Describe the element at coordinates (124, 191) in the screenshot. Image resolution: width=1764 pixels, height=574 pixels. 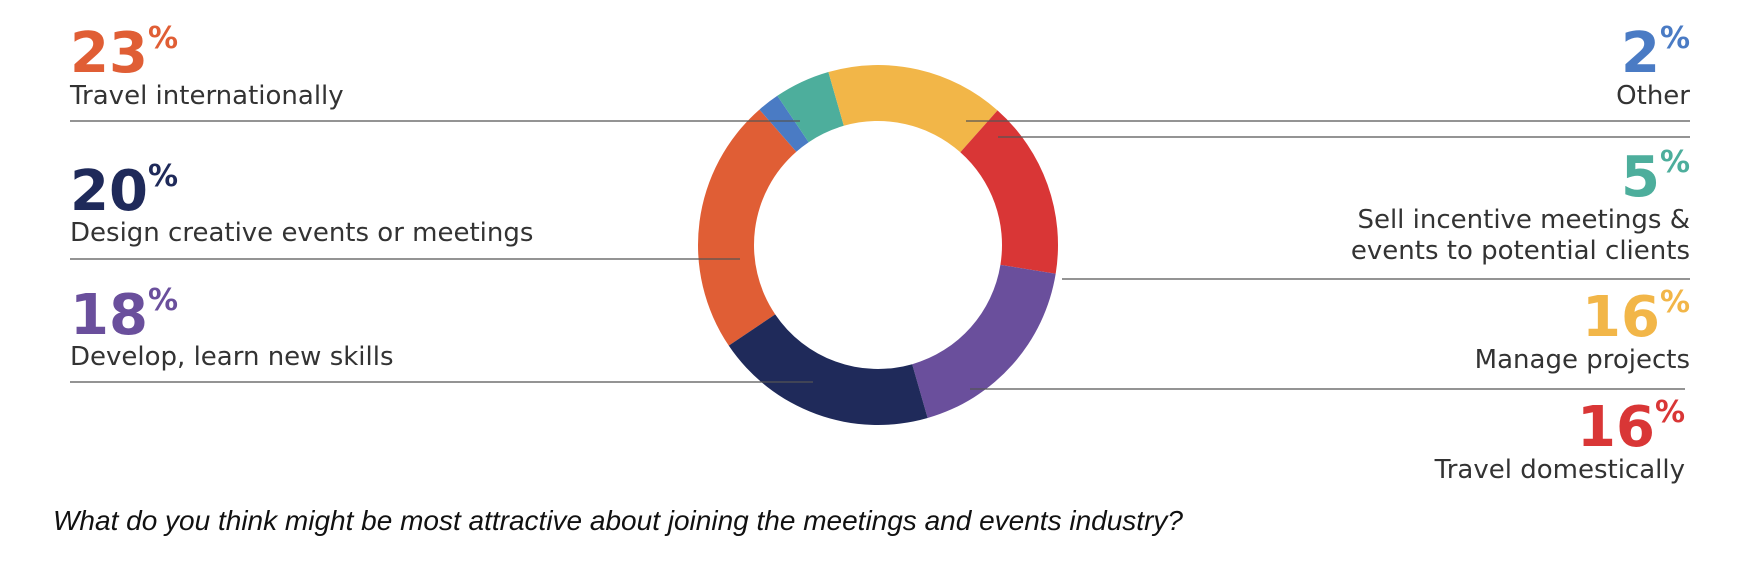
I see `slice-value: 20%` at that location.